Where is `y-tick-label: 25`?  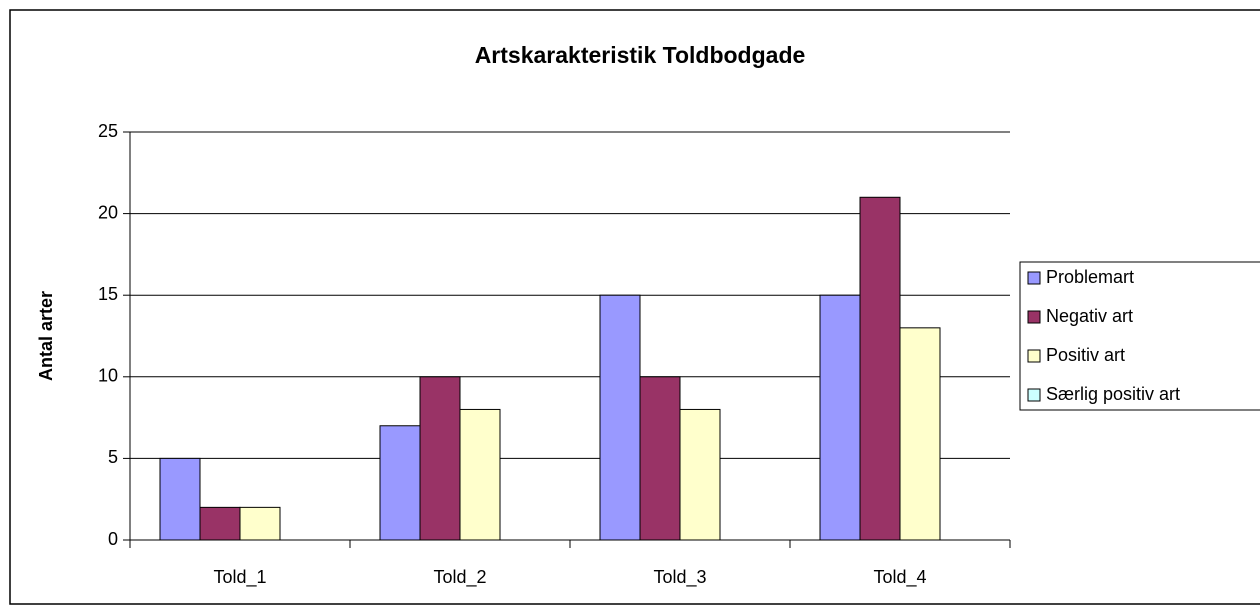
y-tick-label: 25 is located at coordinates (108, 131).